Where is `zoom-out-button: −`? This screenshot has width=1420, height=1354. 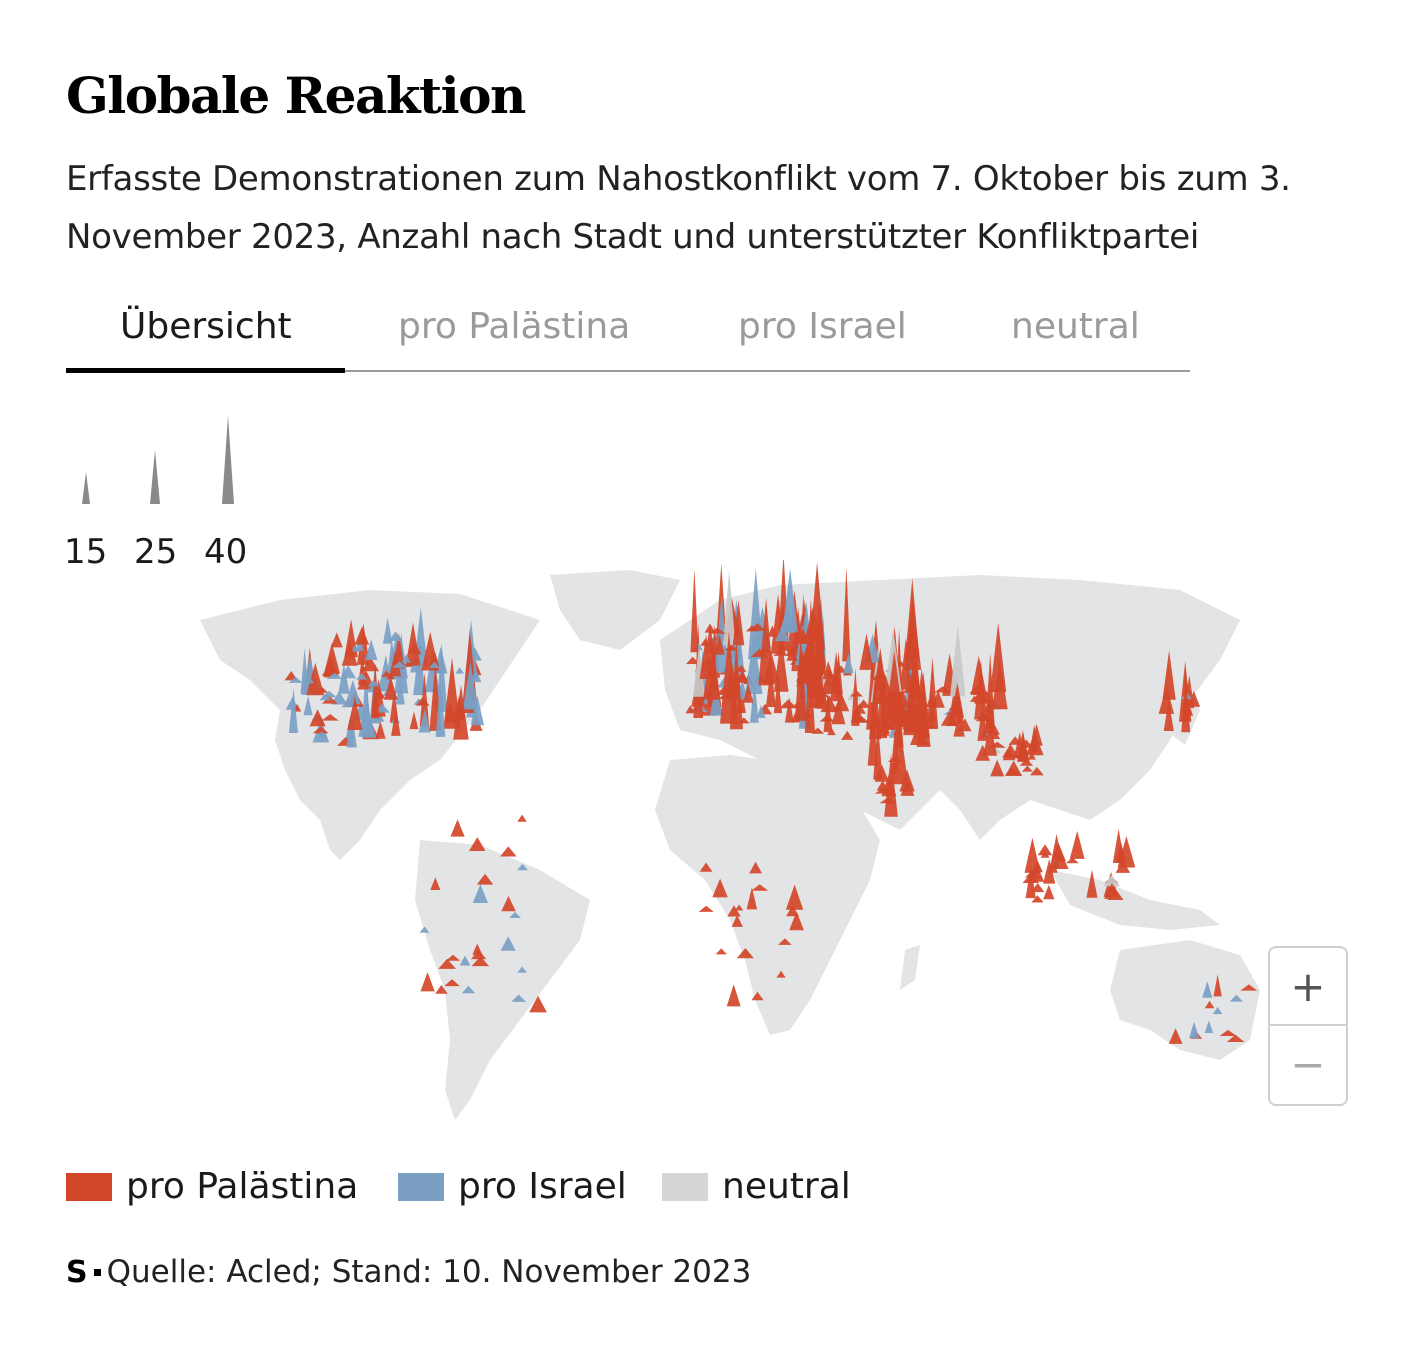 zoom-out-button: − is located at coordinates (1308, 1064).